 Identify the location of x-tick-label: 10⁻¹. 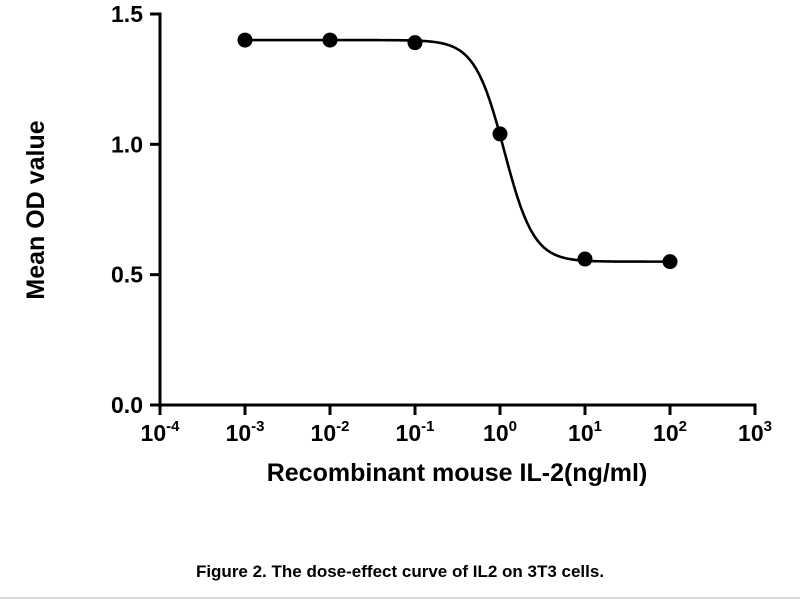
(415, 432).